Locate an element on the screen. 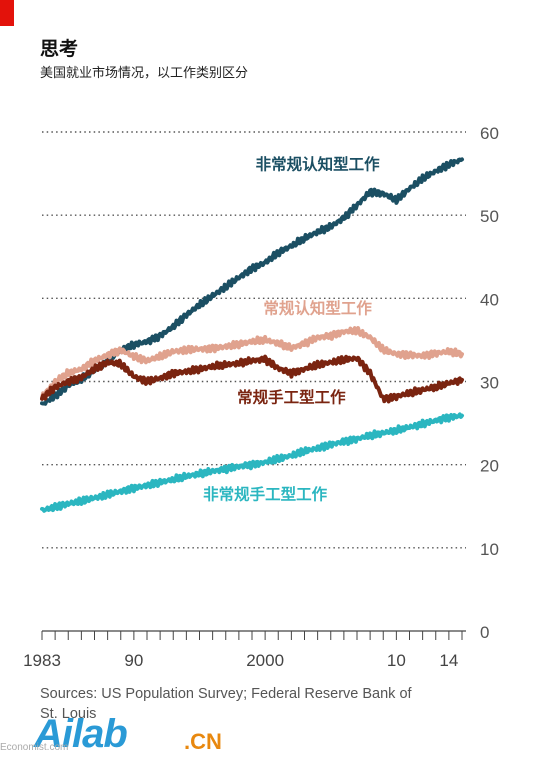 This screenshot has width=550, height=768. series-line-routine-cognitive is located at coordinates (252, 363).